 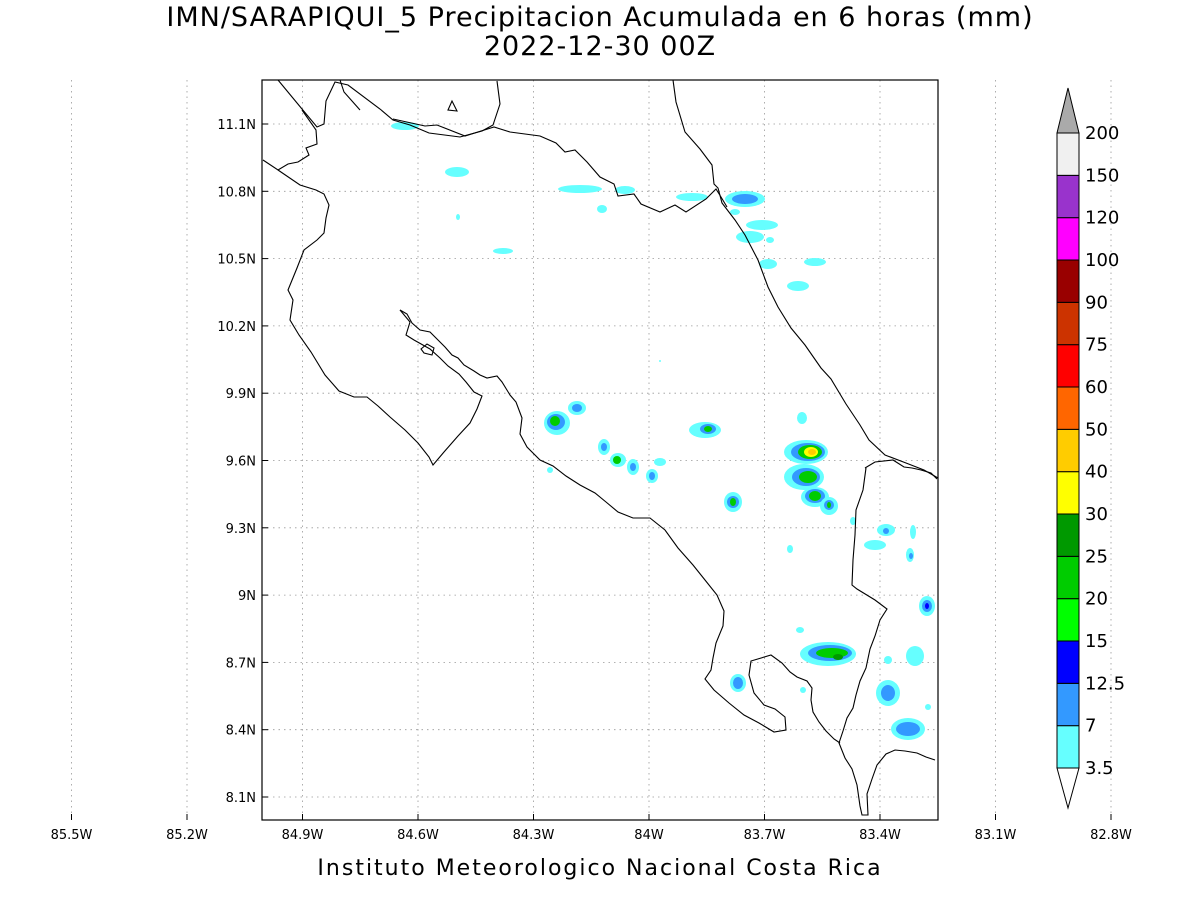 What do you see at coordinates (1102, 260) in the screenshot?
I see `legend-label: 100` at bounding box center [1102, 260].